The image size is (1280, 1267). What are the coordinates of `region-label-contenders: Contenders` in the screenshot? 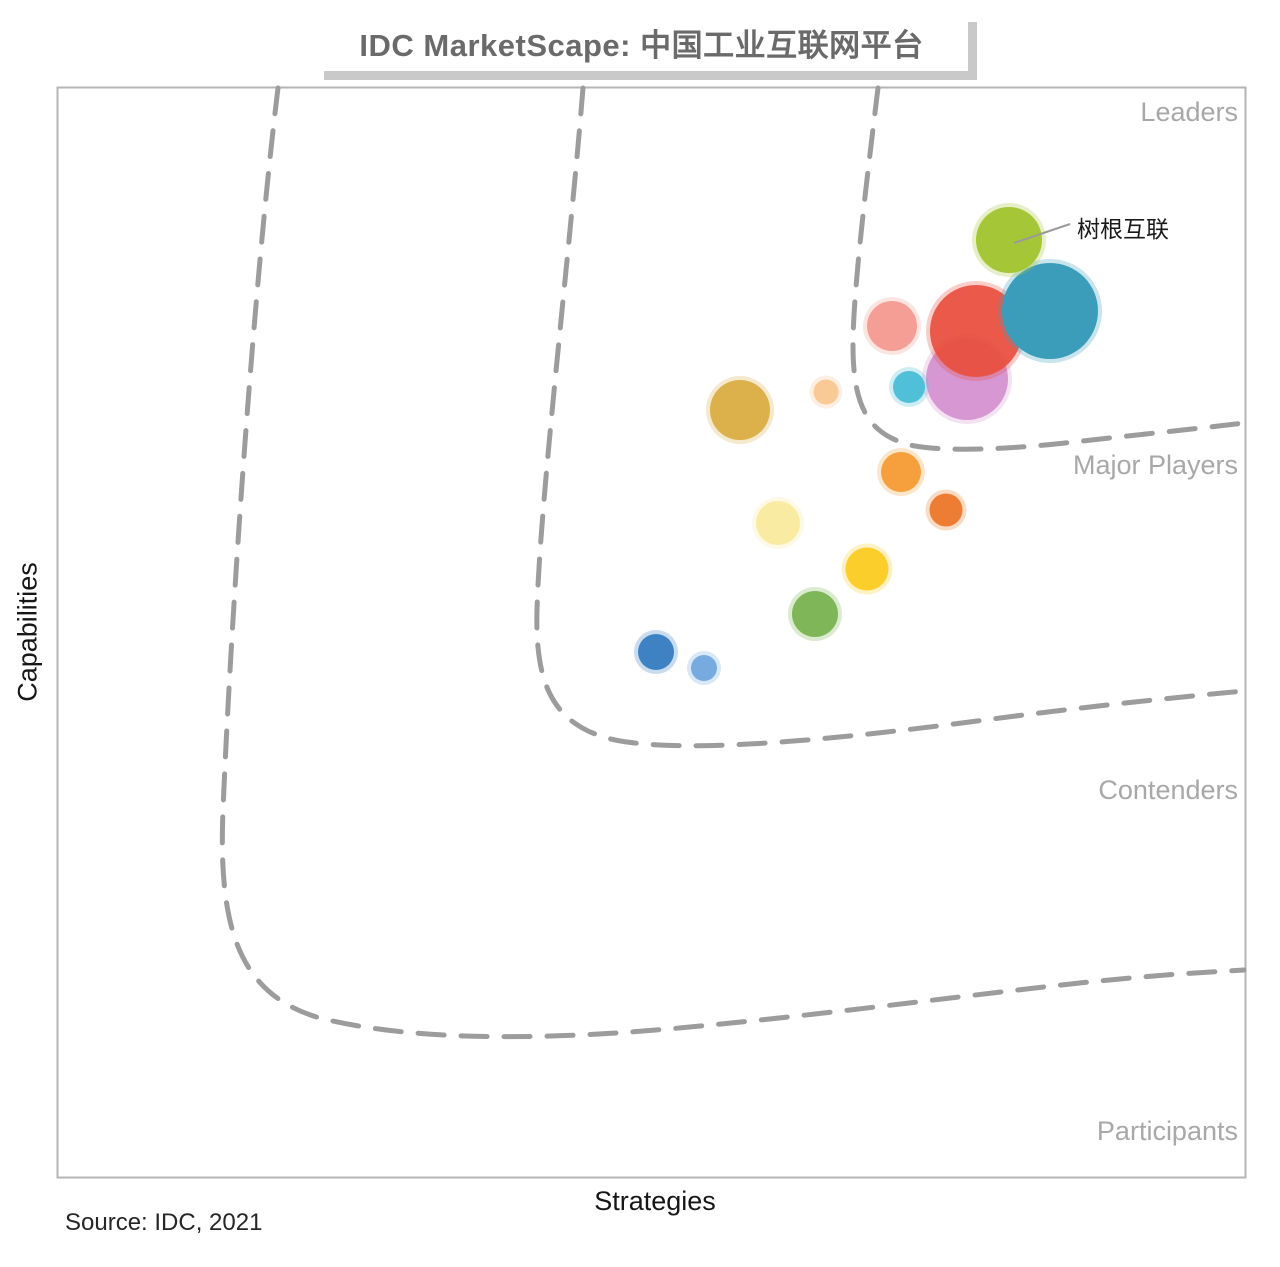 It's located at (1168, 790).